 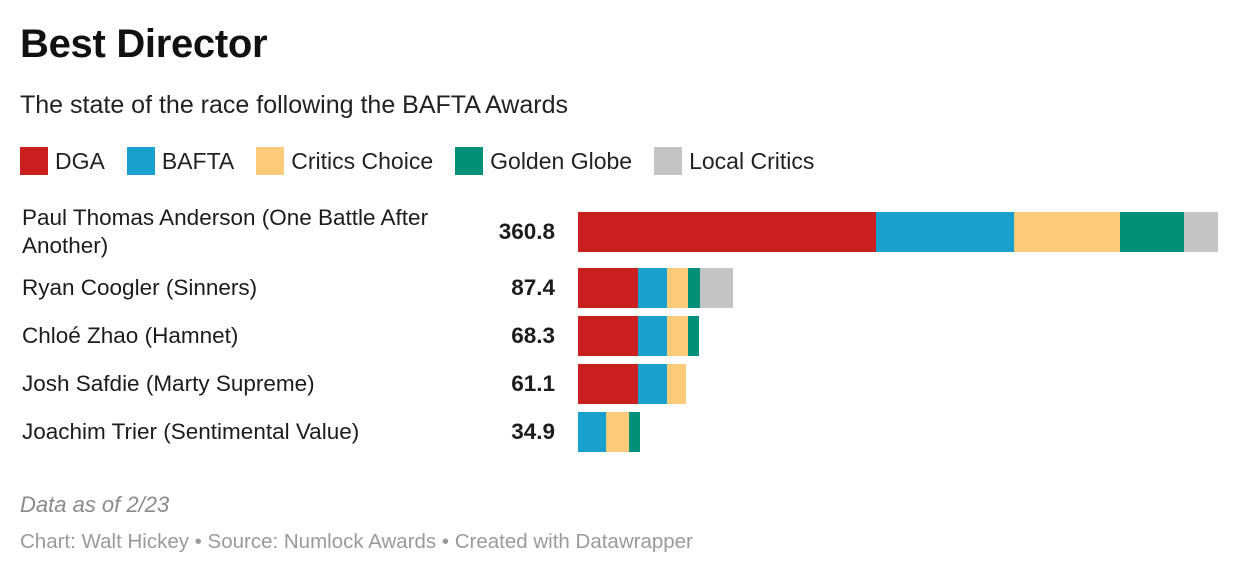 What do you see at coordinates (80, 160) in the screenshot?
I see `legend-label: DGA` at bounding box center [80, 160].